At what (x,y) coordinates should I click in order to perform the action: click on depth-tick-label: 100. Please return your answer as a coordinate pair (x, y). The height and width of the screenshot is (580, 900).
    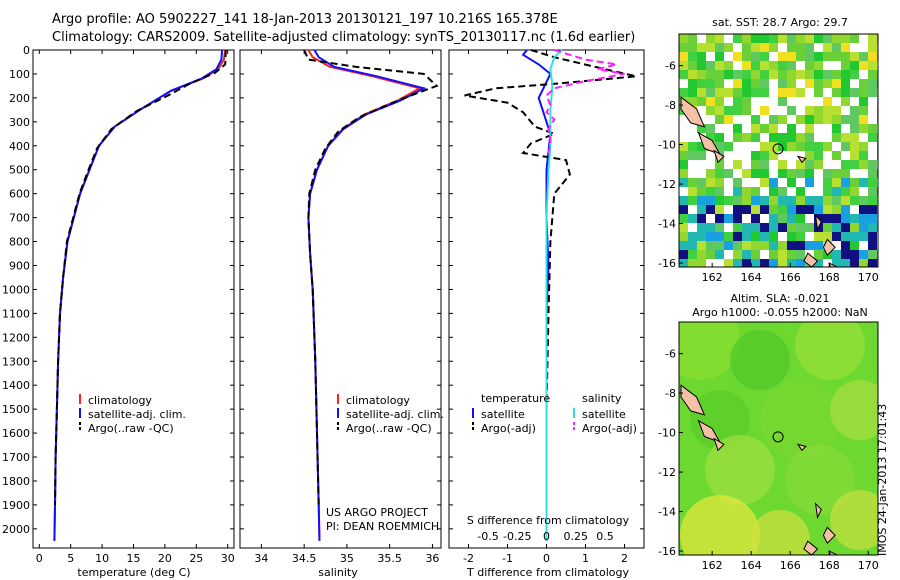
    Looking at the image, I should click on (19, 74).